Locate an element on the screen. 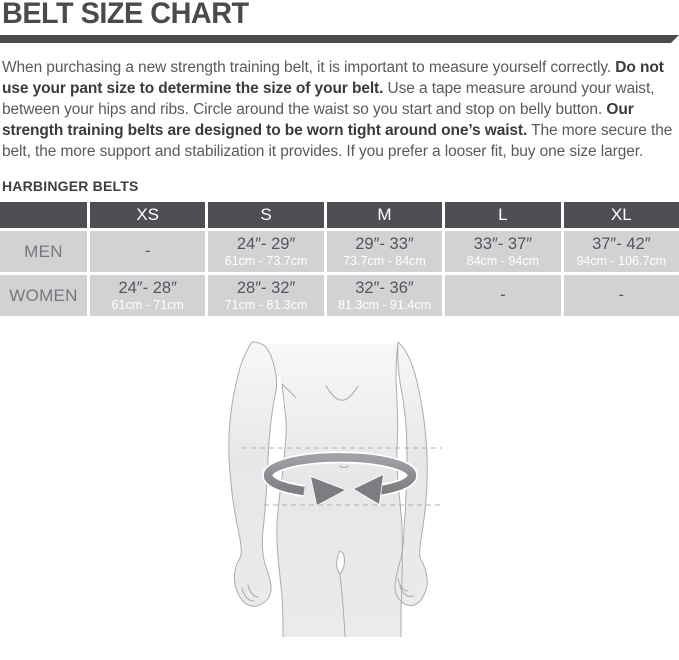  size-cell: 24″- 28″ 61cm - 71cm is located at coordinates (148, 295).